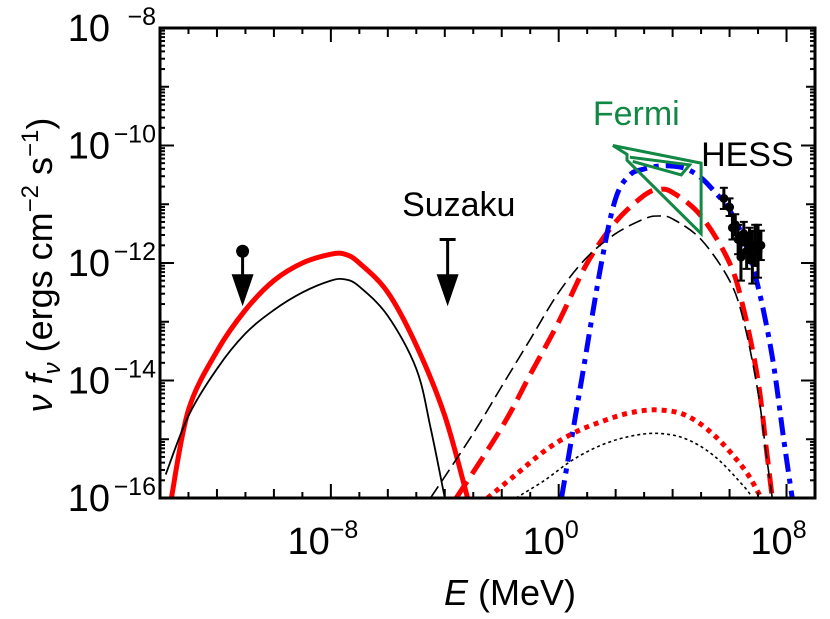 Image resolution: width=830 pixels, height=619 pixels. I want to click on annotation-suzaku: Suzaku, so click(458, 205).